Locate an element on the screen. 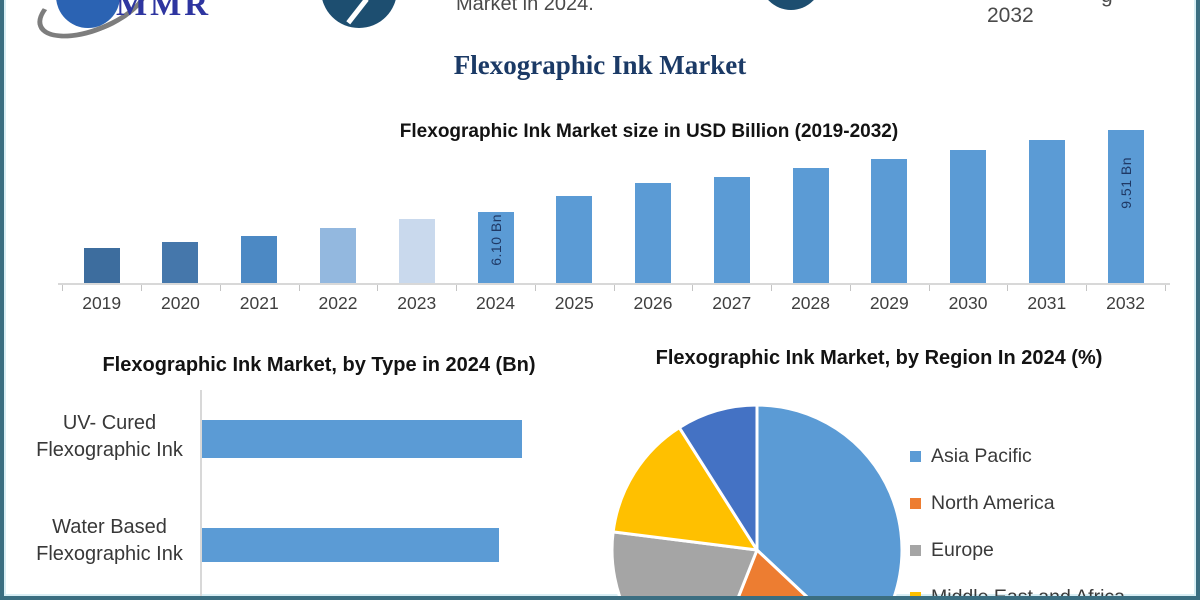 Image resolution: width=1200 pixels, height=600 pixels. year-label-2032: 2032 is located at coordinates (1126, 303).